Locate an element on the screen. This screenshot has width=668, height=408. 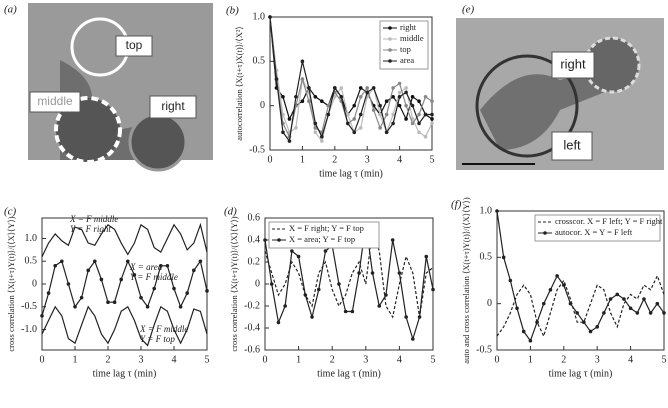
legend-label: area is located at coordinates (407, 60).